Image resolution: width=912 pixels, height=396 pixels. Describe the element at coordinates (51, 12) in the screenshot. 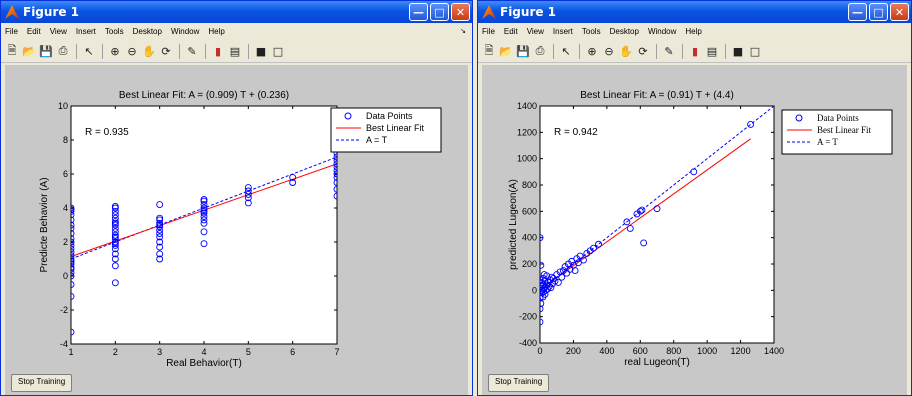

I see `window-title: Figure 1` at that location.